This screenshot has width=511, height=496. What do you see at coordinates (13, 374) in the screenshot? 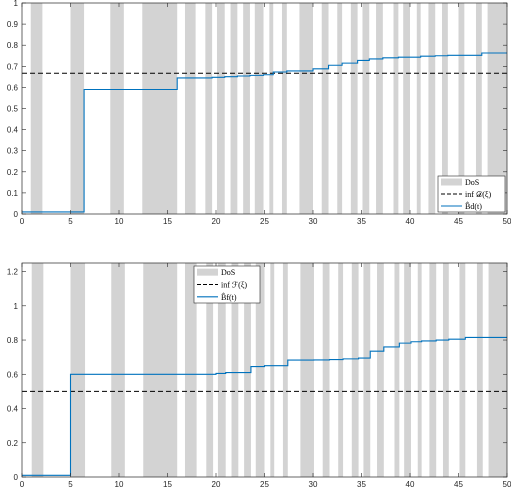
I see `chart-1-y-tick-label: 0.6` at bounding box center [13, 374].